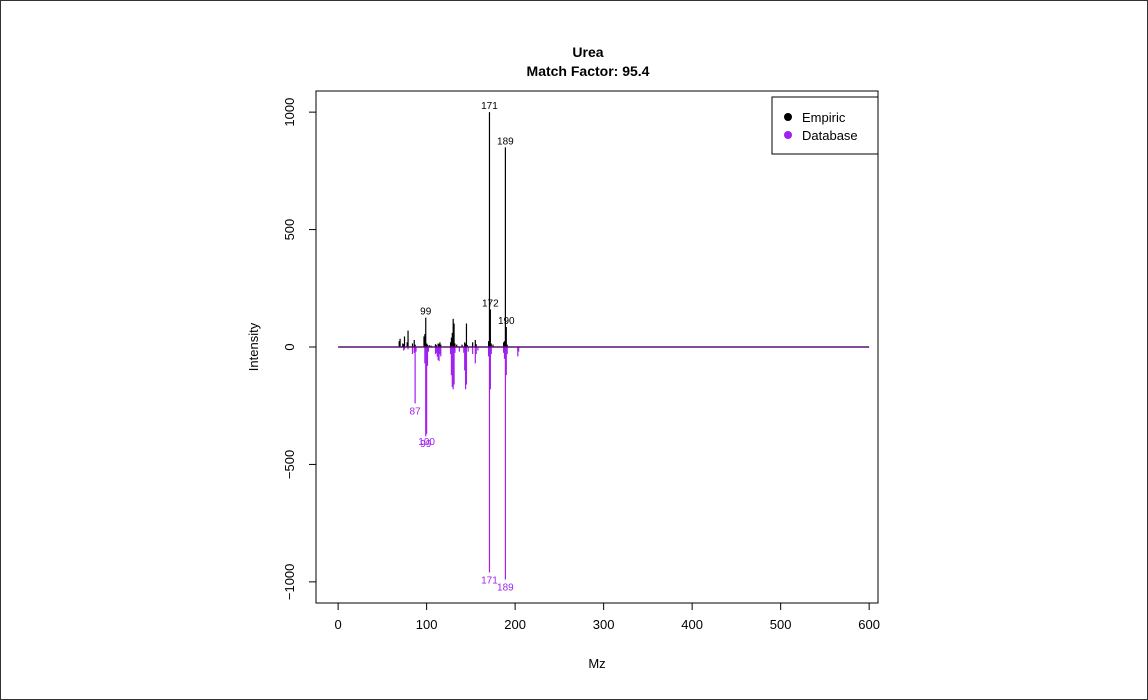 Image resolution: width=1148 pixels, height=700 pixels. I want to click on chart-subtitle: Match Factor: 95.4, so click(588, 71).